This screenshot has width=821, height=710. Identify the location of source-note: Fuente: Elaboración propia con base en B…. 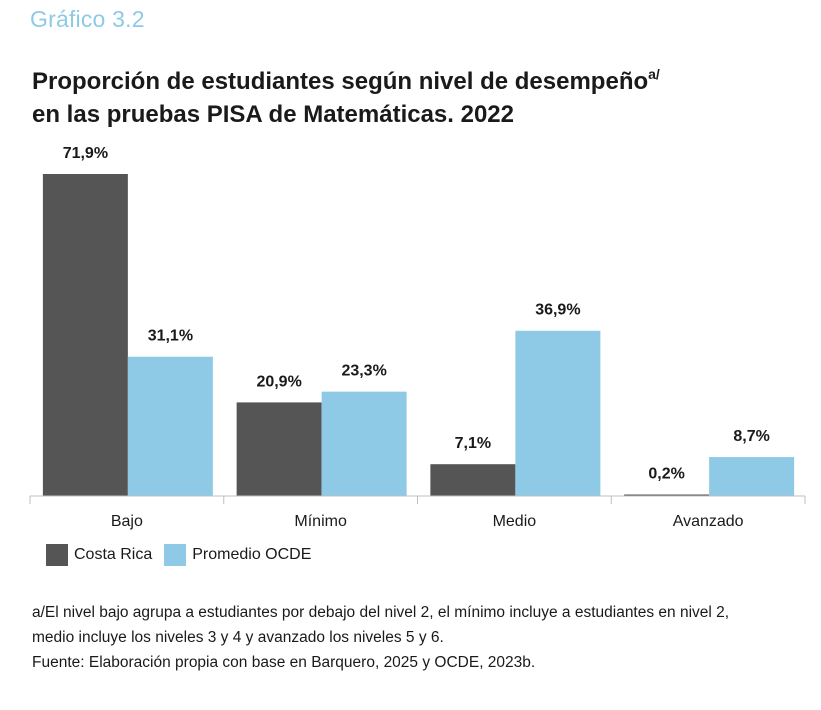
(284, 662).